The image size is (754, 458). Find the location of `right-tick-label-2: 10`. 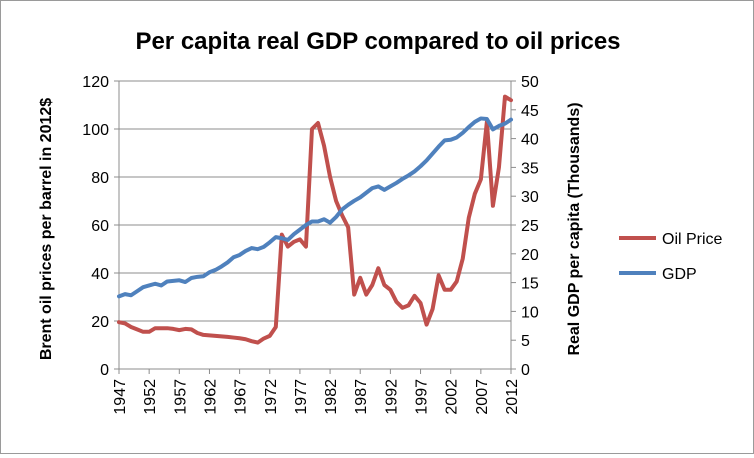

right-tick-label-2: 10 is located at coordinates (530, 312).